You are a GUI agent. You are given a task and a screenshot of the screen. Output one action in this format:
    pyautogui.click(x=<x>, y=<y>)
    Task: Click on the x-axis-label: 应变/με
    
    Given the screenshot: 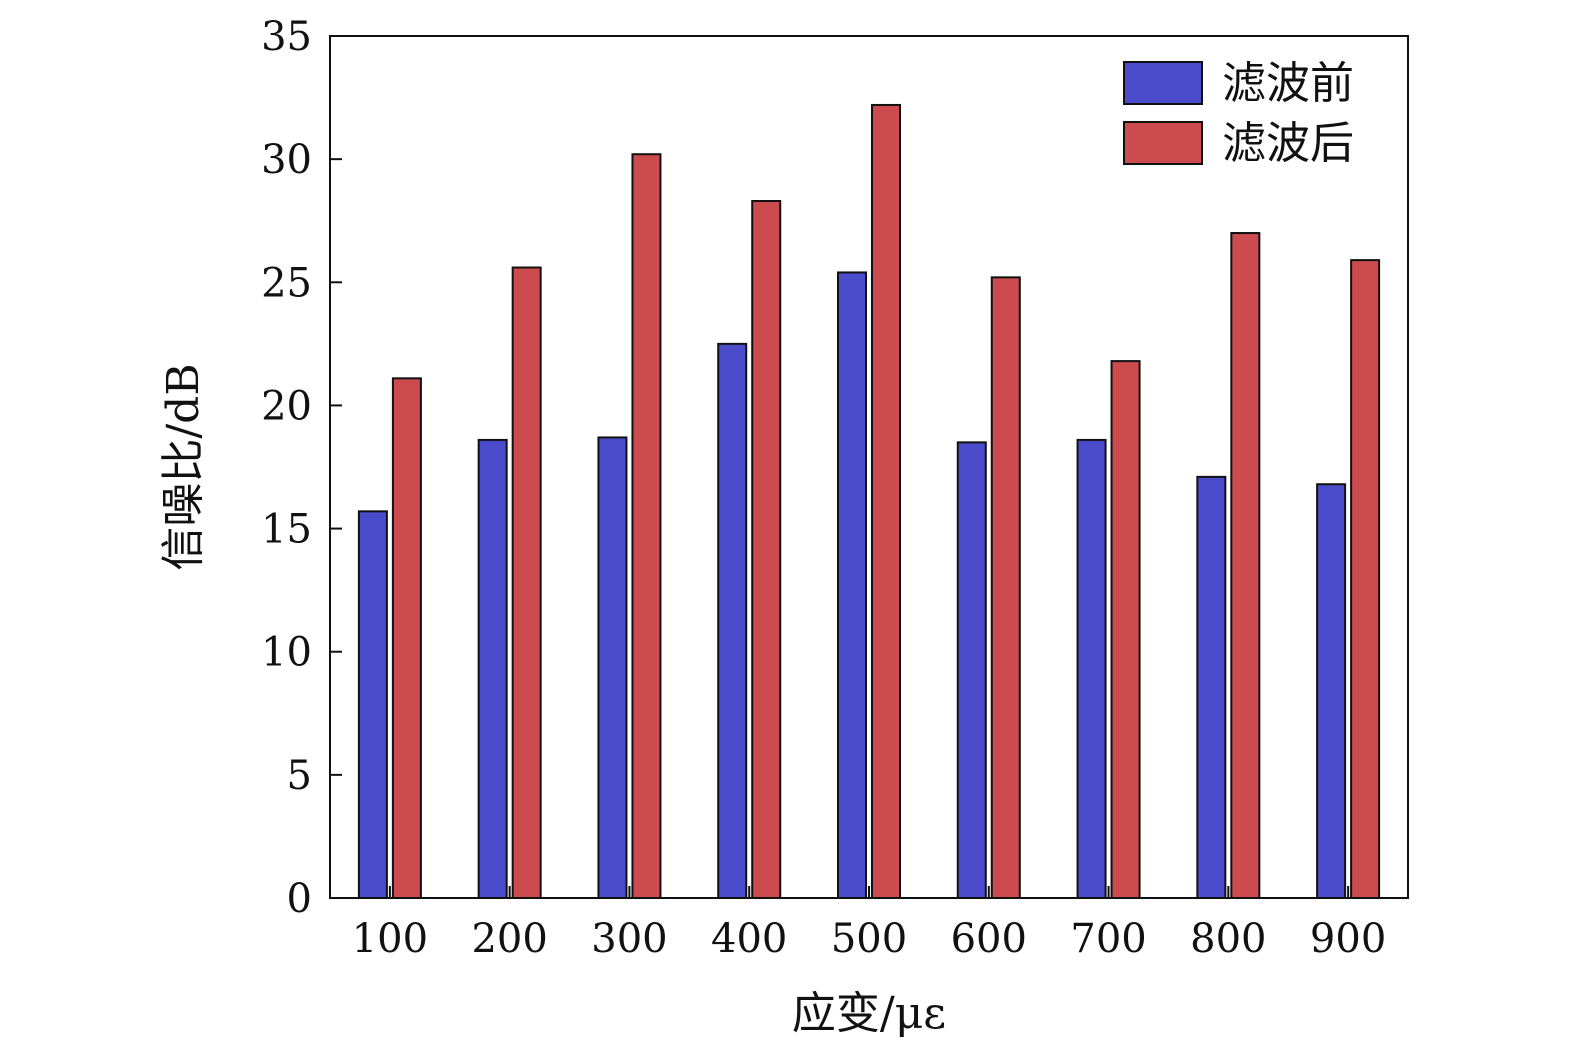 What is the action you would take?
    pyautogui.click(x=869, y=1013)
    